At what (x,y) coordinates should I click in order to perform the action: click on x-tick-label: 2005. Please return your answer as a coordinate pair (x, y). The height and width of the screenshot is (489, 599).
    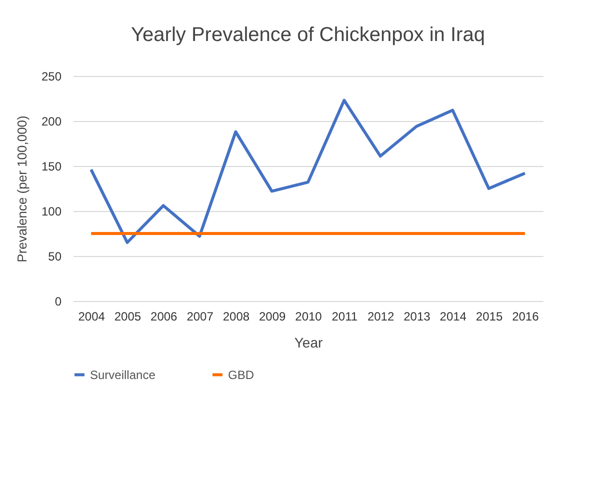
    Looking at the image, I should click on (128, 317).